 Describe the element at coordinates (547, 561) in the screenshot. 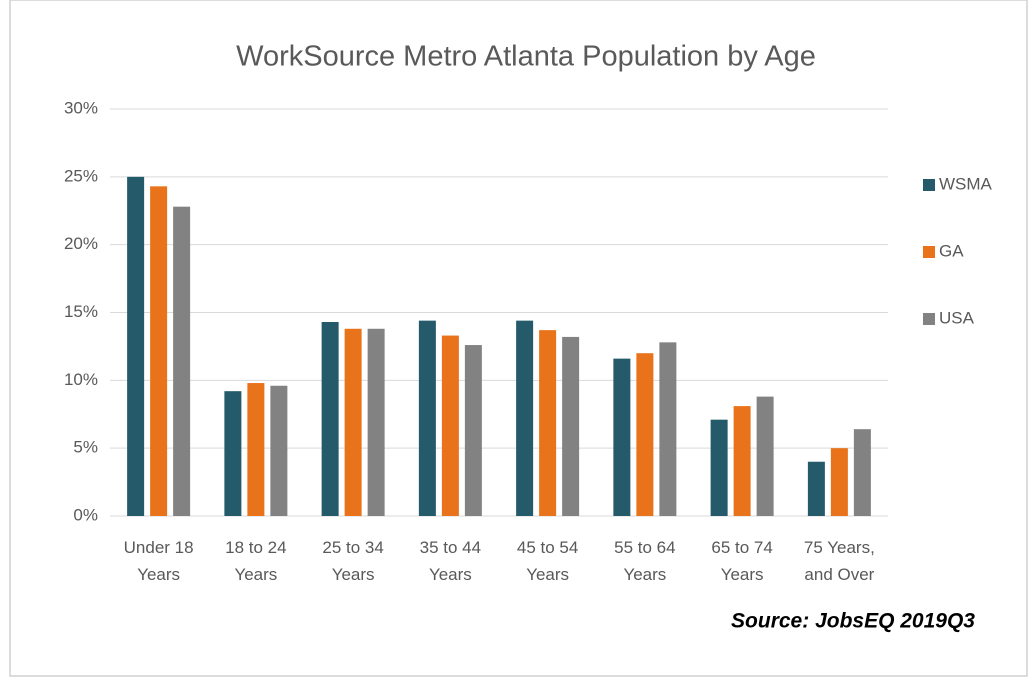

I see `x-tick-label: 45 to 54 Years` at that location.